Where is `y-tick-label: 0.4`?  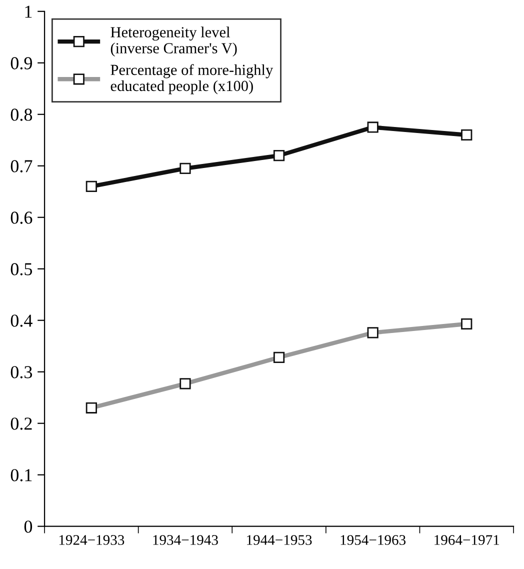 y-tick-label: 0.4 is located at coordinates (21, 320).